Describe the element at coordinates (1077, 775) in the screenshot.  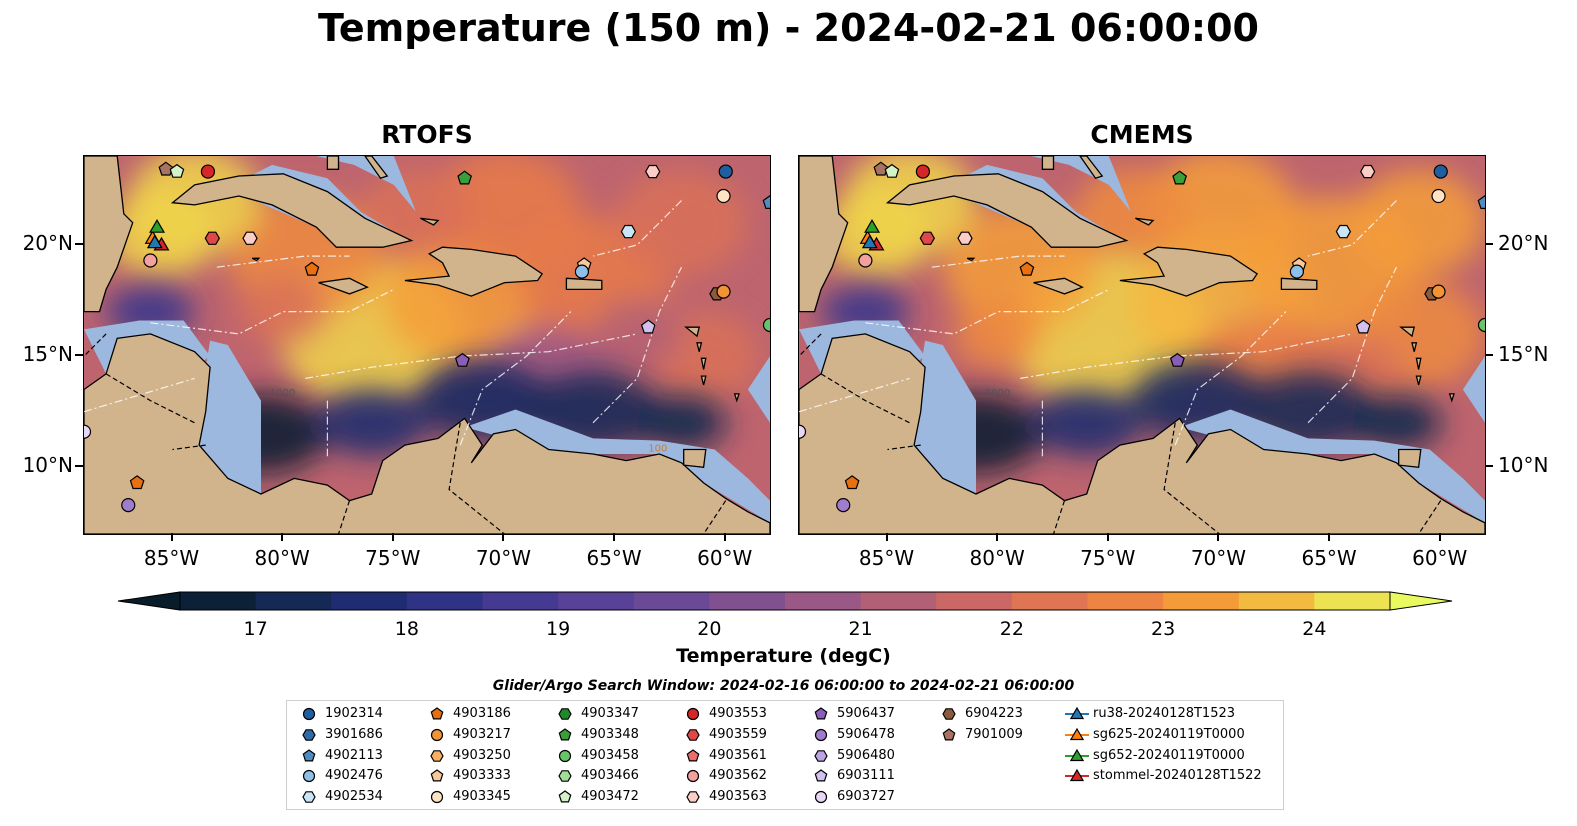
I see `marker-stommel-20240128T1522` at that location.